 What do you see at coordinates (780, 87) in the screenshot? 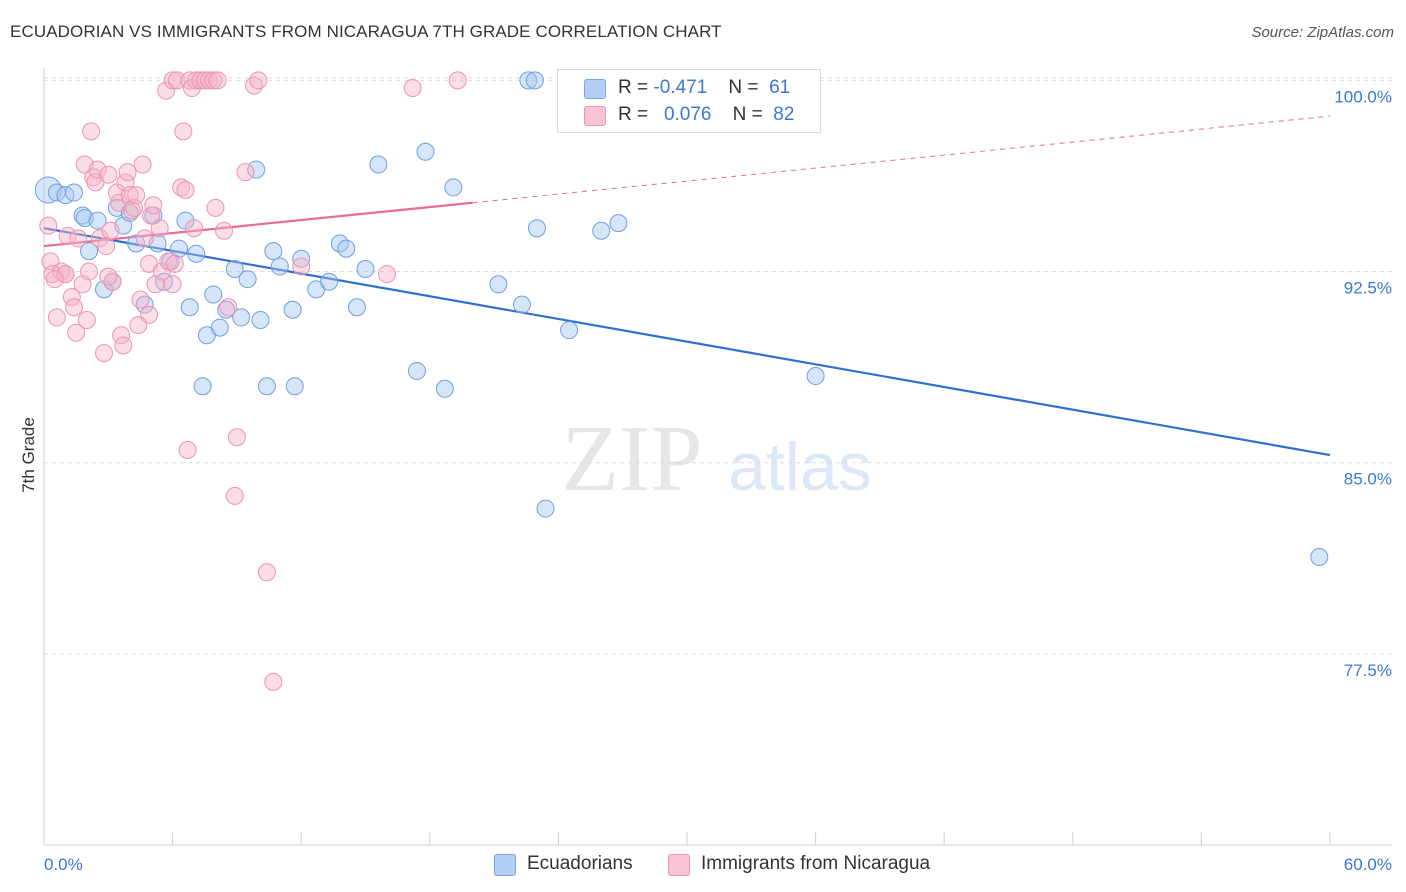
I see `legend-n-value: 61` at bounding box center [780, 87].